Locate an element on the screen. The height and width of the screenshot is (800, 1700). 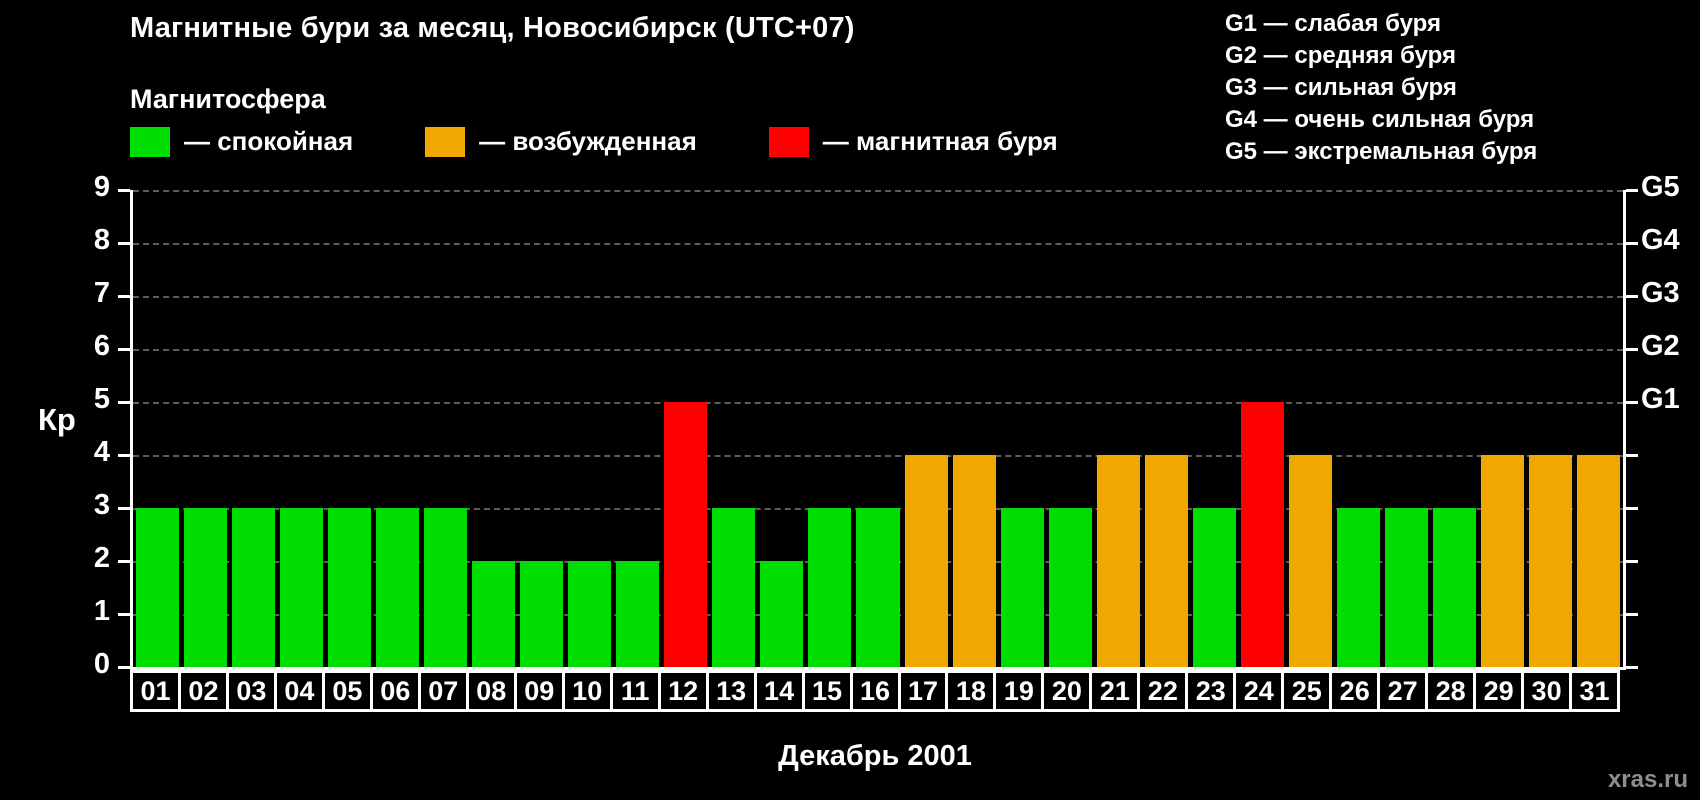
day-label-18: 18 is located at coordinates (969, 691).